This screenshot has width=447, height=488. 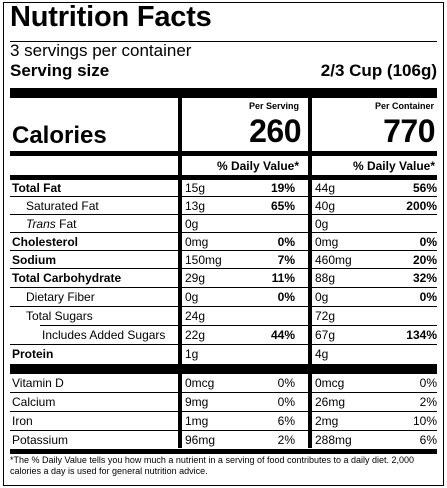 I want to click on serving-amount: 1mg, so click(x=197, y=421).